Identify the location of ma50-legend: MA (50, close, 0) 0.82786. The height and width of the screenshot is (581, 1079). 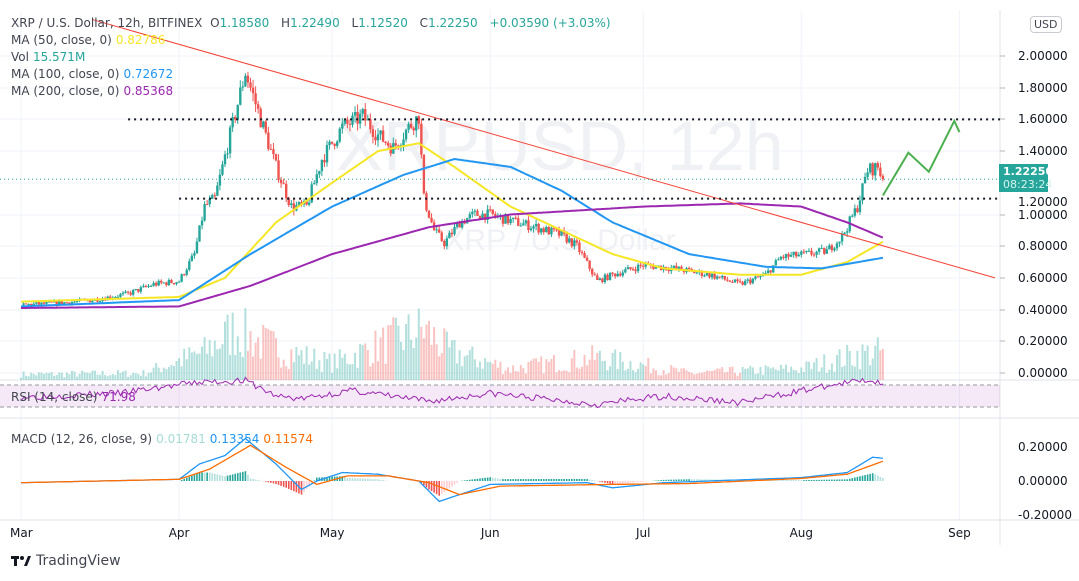
(90, 40).